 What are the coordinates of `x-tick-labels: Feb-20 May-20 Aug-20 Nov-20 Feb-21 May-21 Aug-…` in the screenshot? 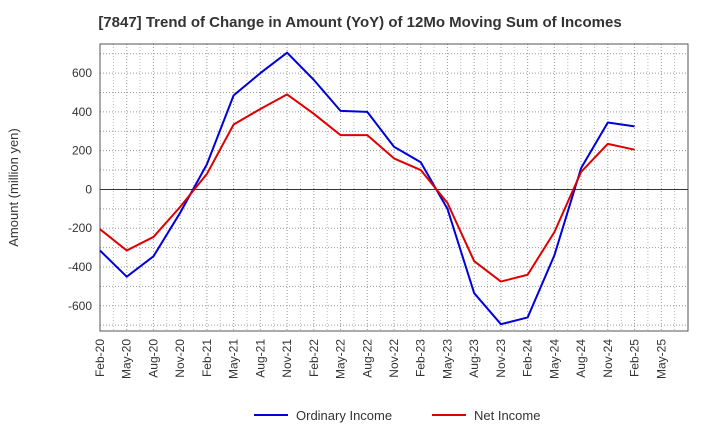 It's located at (380, 359).